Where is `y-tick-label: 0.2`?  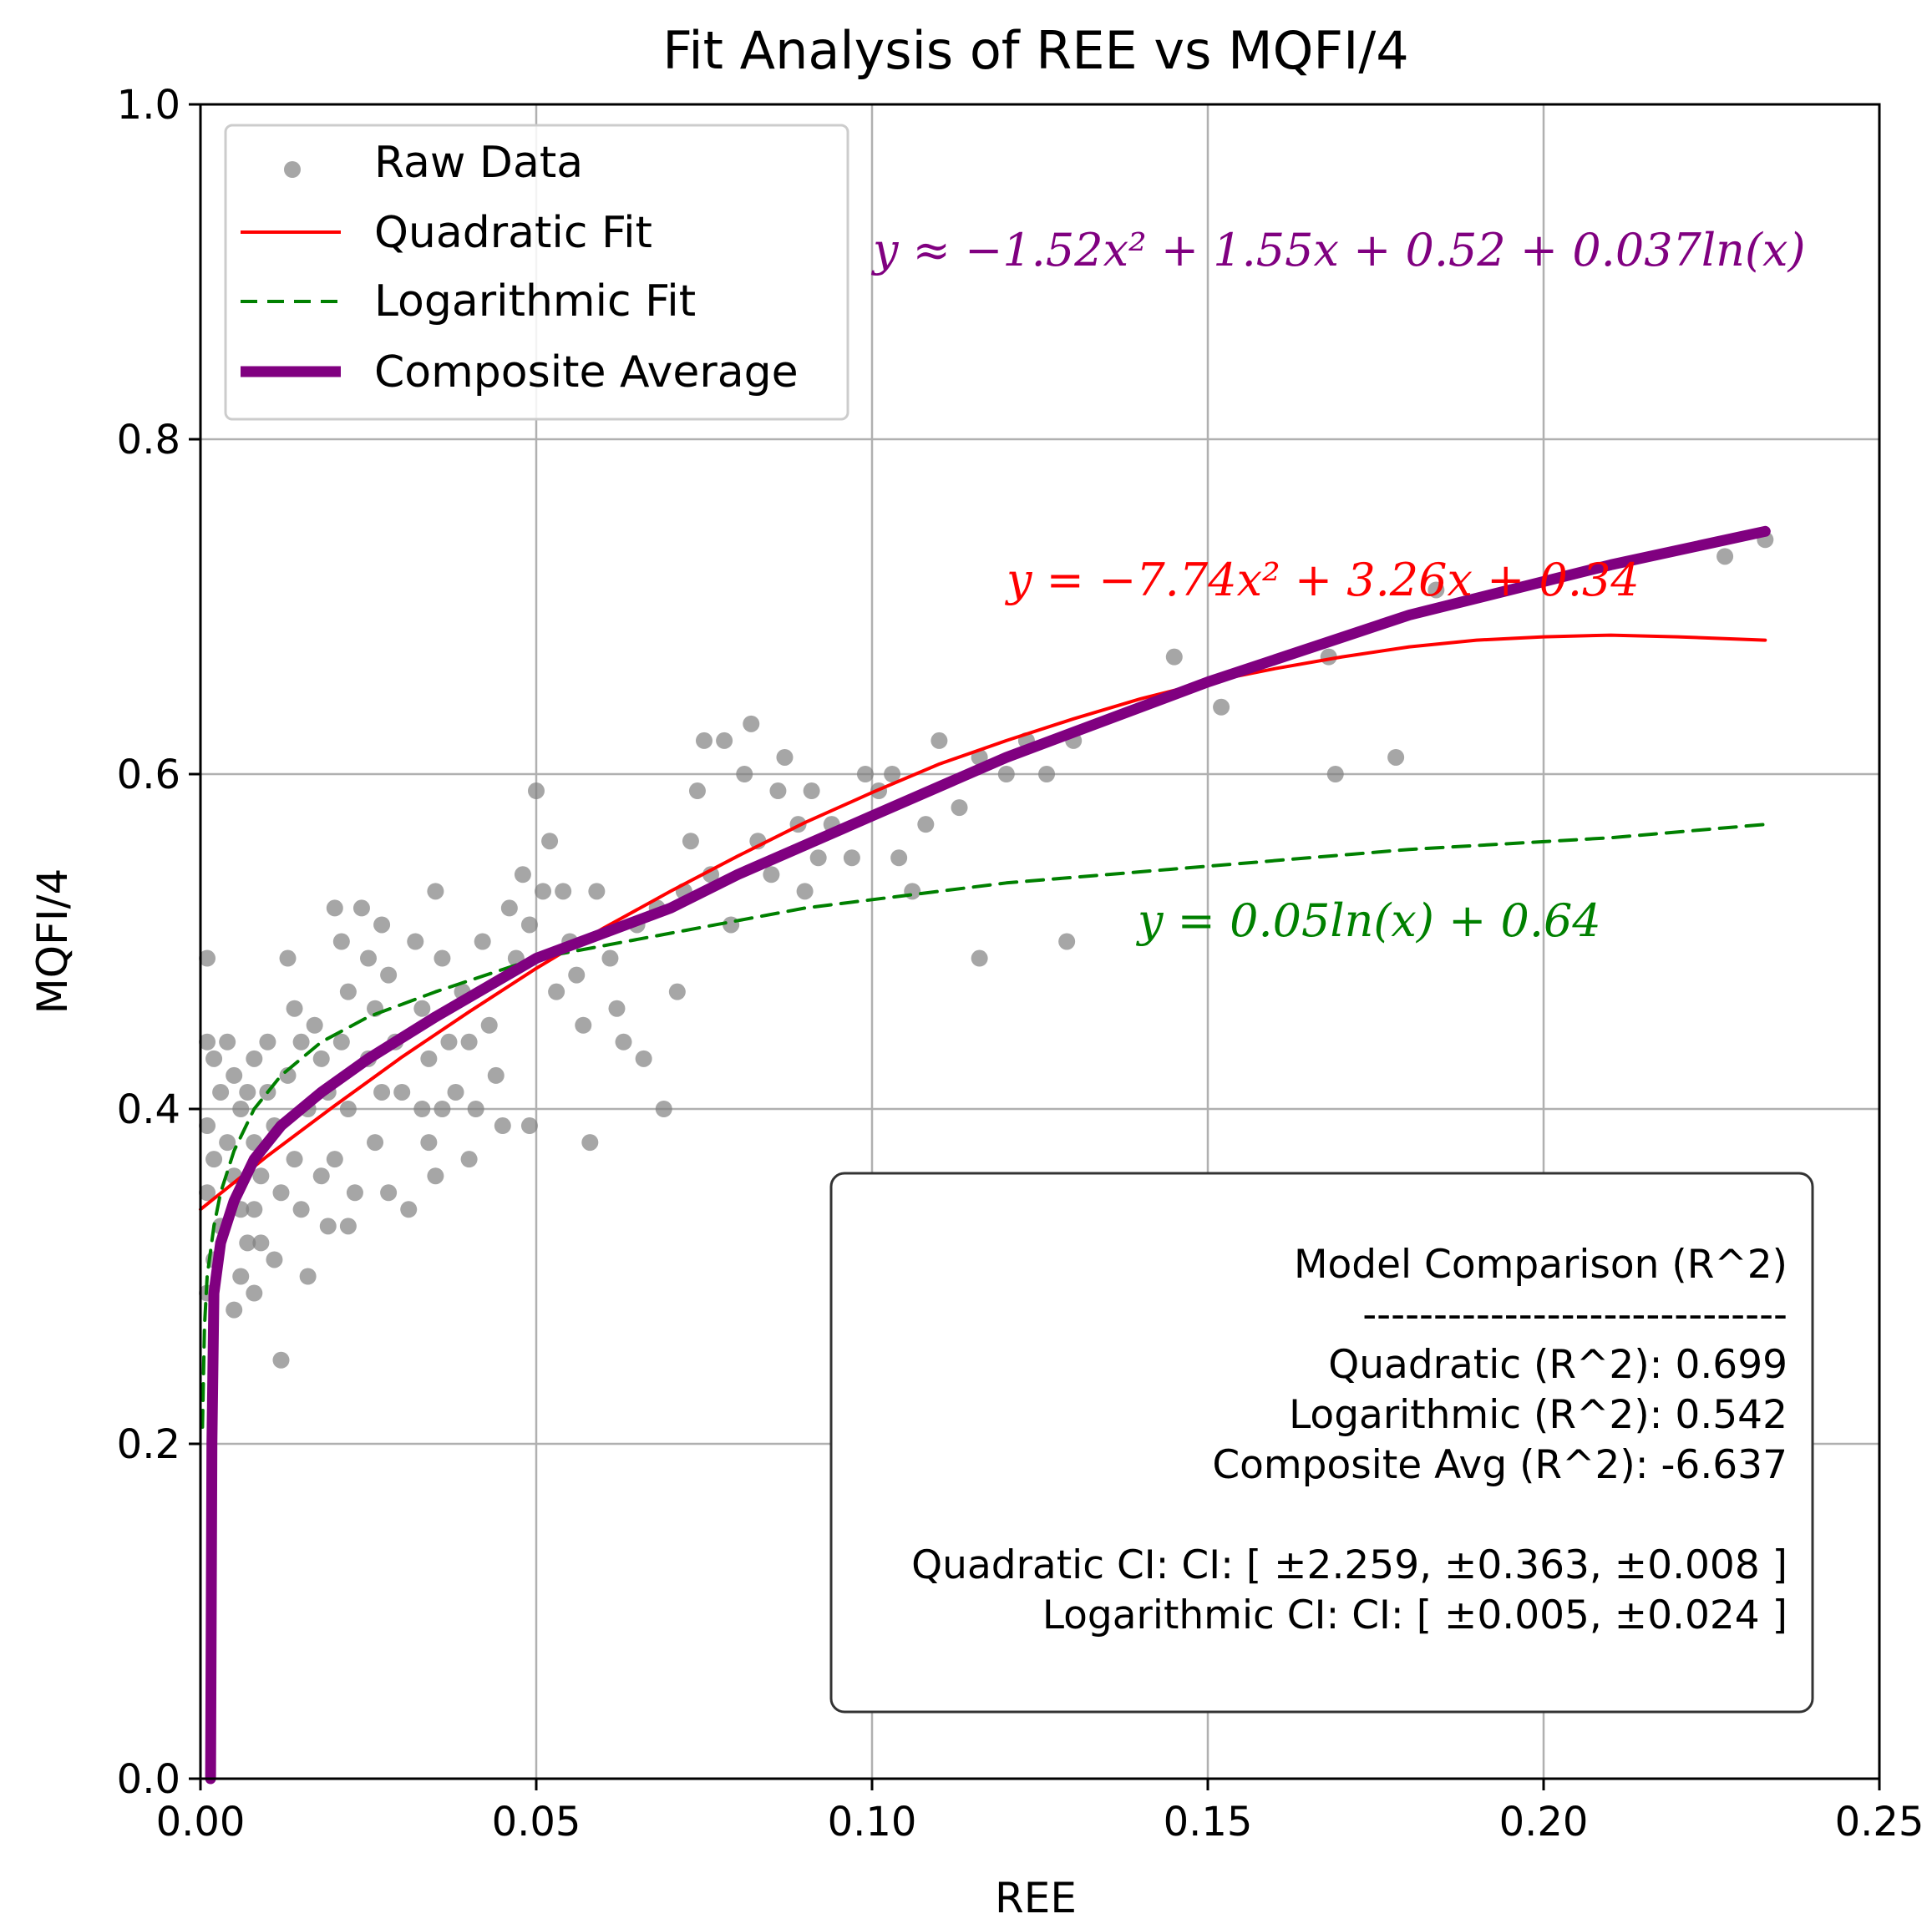 y-tick-label: 0.2 is located at coordinates (148, 1444).